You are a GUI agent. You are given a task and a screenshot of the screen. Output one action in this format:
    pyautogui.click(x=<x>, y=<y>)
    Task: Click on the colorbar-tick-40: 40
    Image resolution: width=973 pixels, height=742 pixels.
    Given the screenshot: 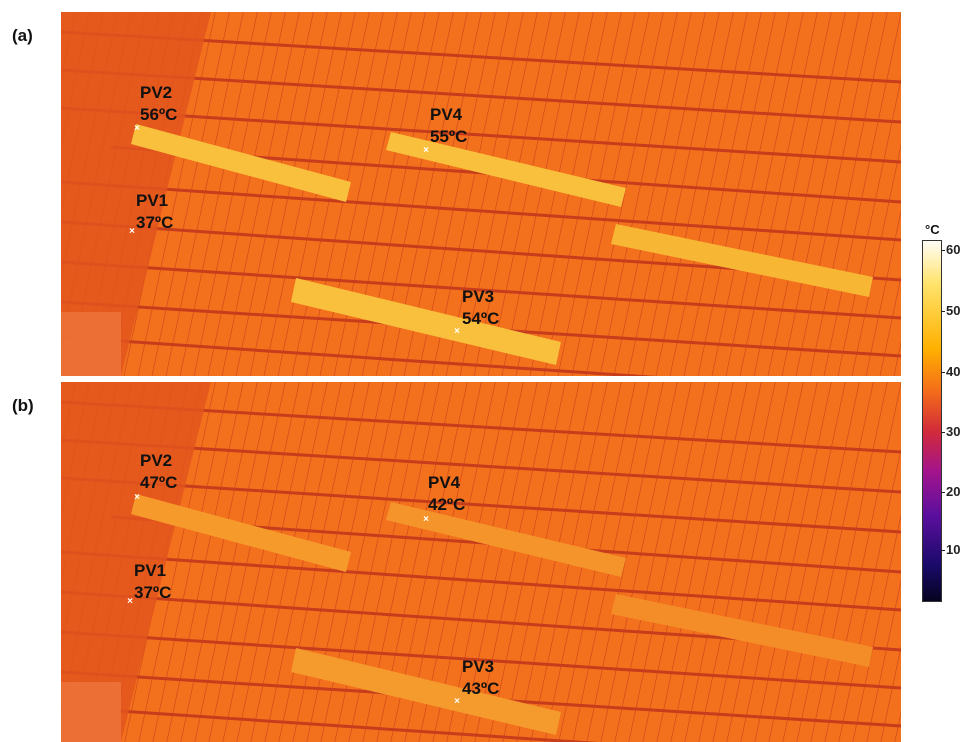 What is the action you would take?
    pyautogui.click(x=950, y=371)
    